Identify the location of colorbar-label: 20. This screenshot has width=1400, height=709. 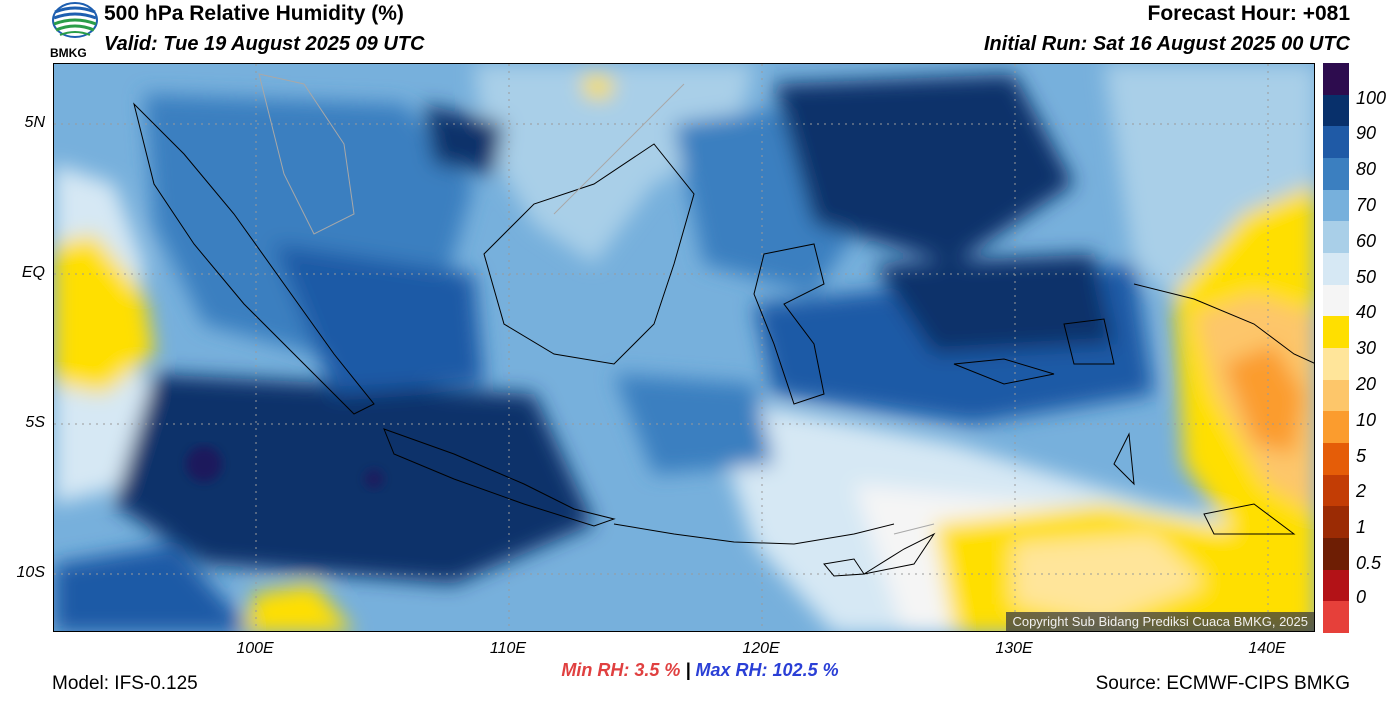
(1366, 384).